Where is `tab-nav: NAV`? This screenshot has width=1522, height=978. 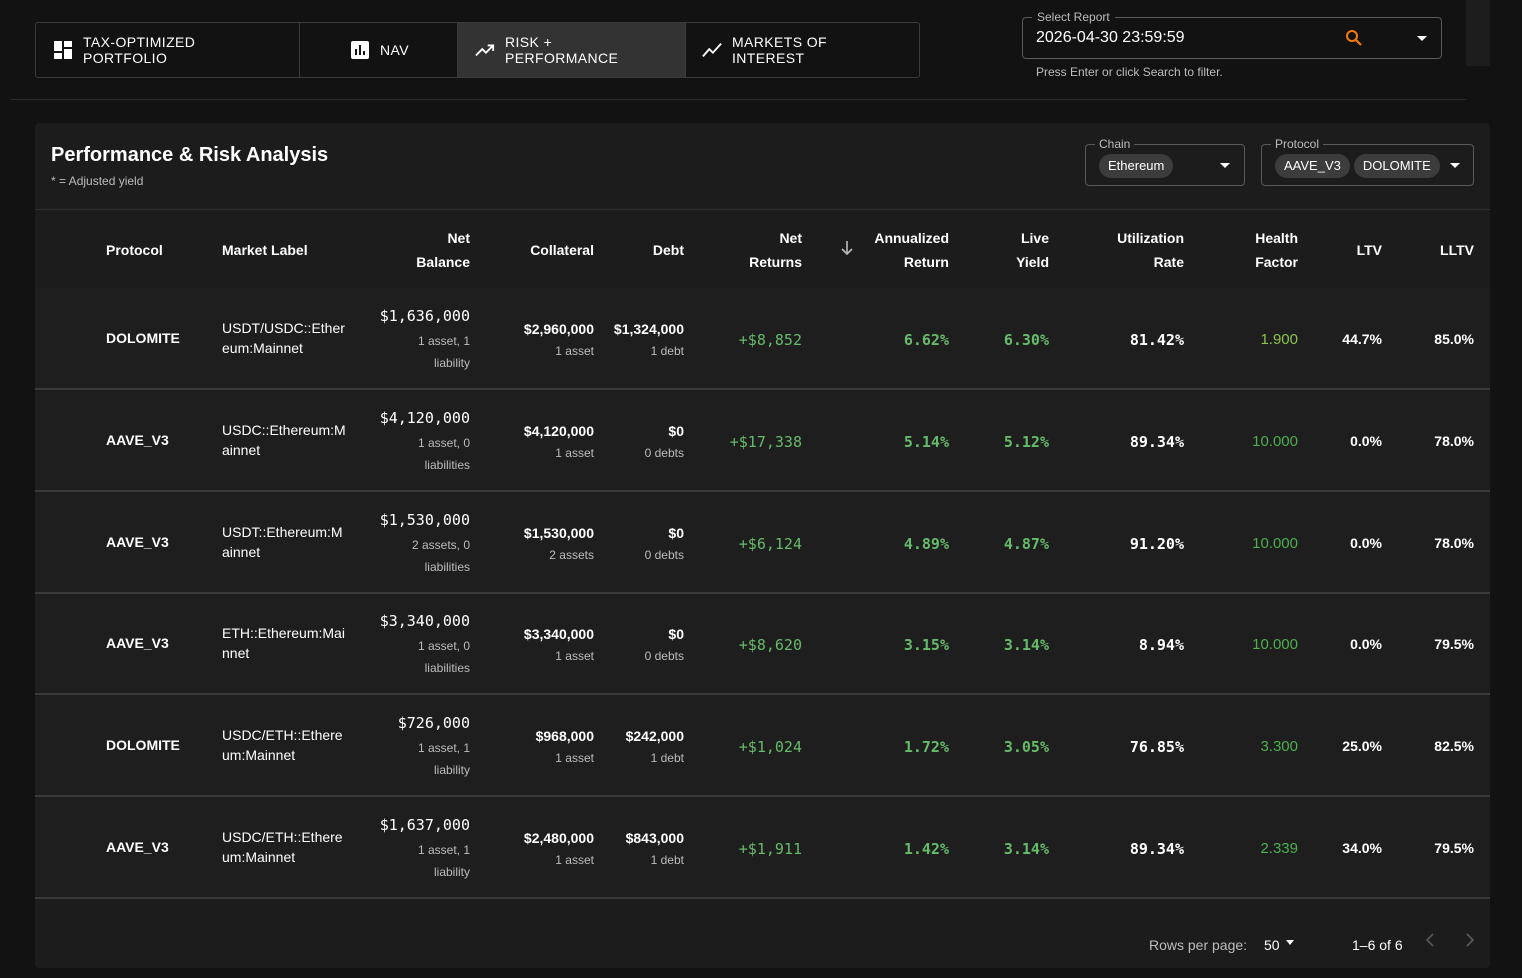
tab-nav: NAV is located at coordinates (379, 50).